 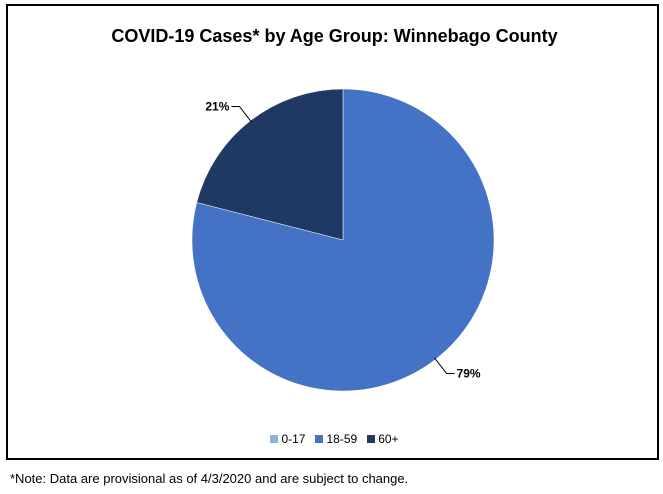 I want to click on legend-label: 18-59, so click(x=342, y=439).